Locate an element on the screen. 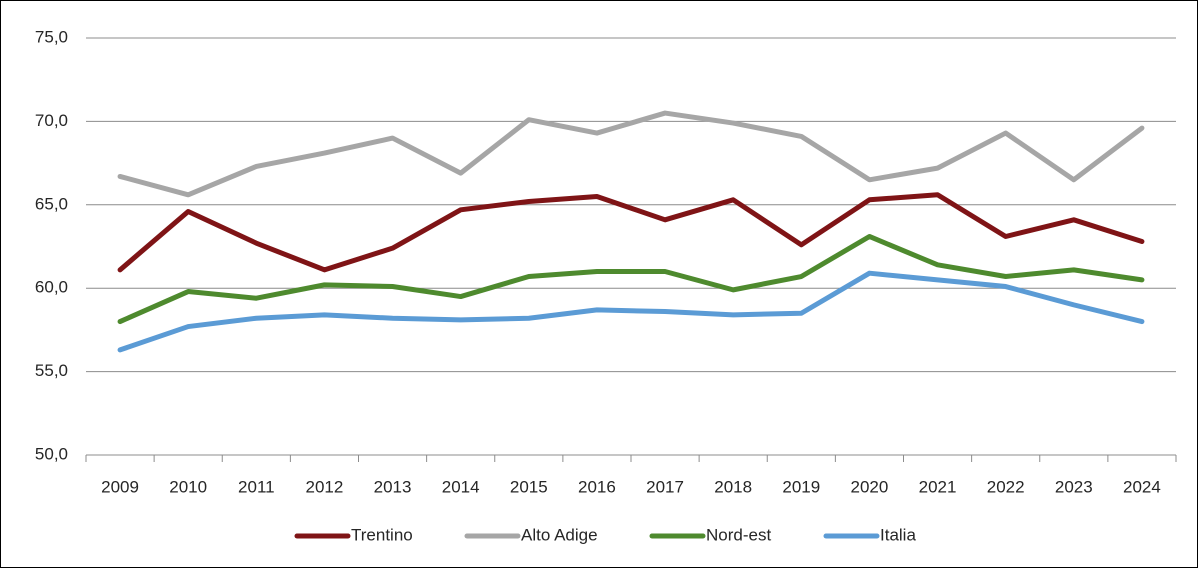 This screenshot has width=1198, height=568. legend-label: Trentino is located at coordinates (382, 534).